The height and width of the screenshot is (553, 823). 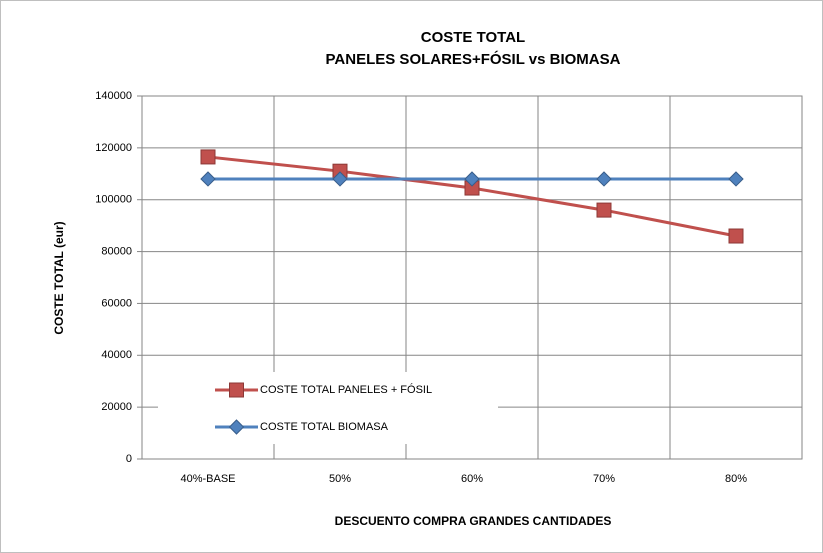 What do you see at coordinates (328, 408) in the screenshot?
I see `legend-box` at bounding box center [328, 408].